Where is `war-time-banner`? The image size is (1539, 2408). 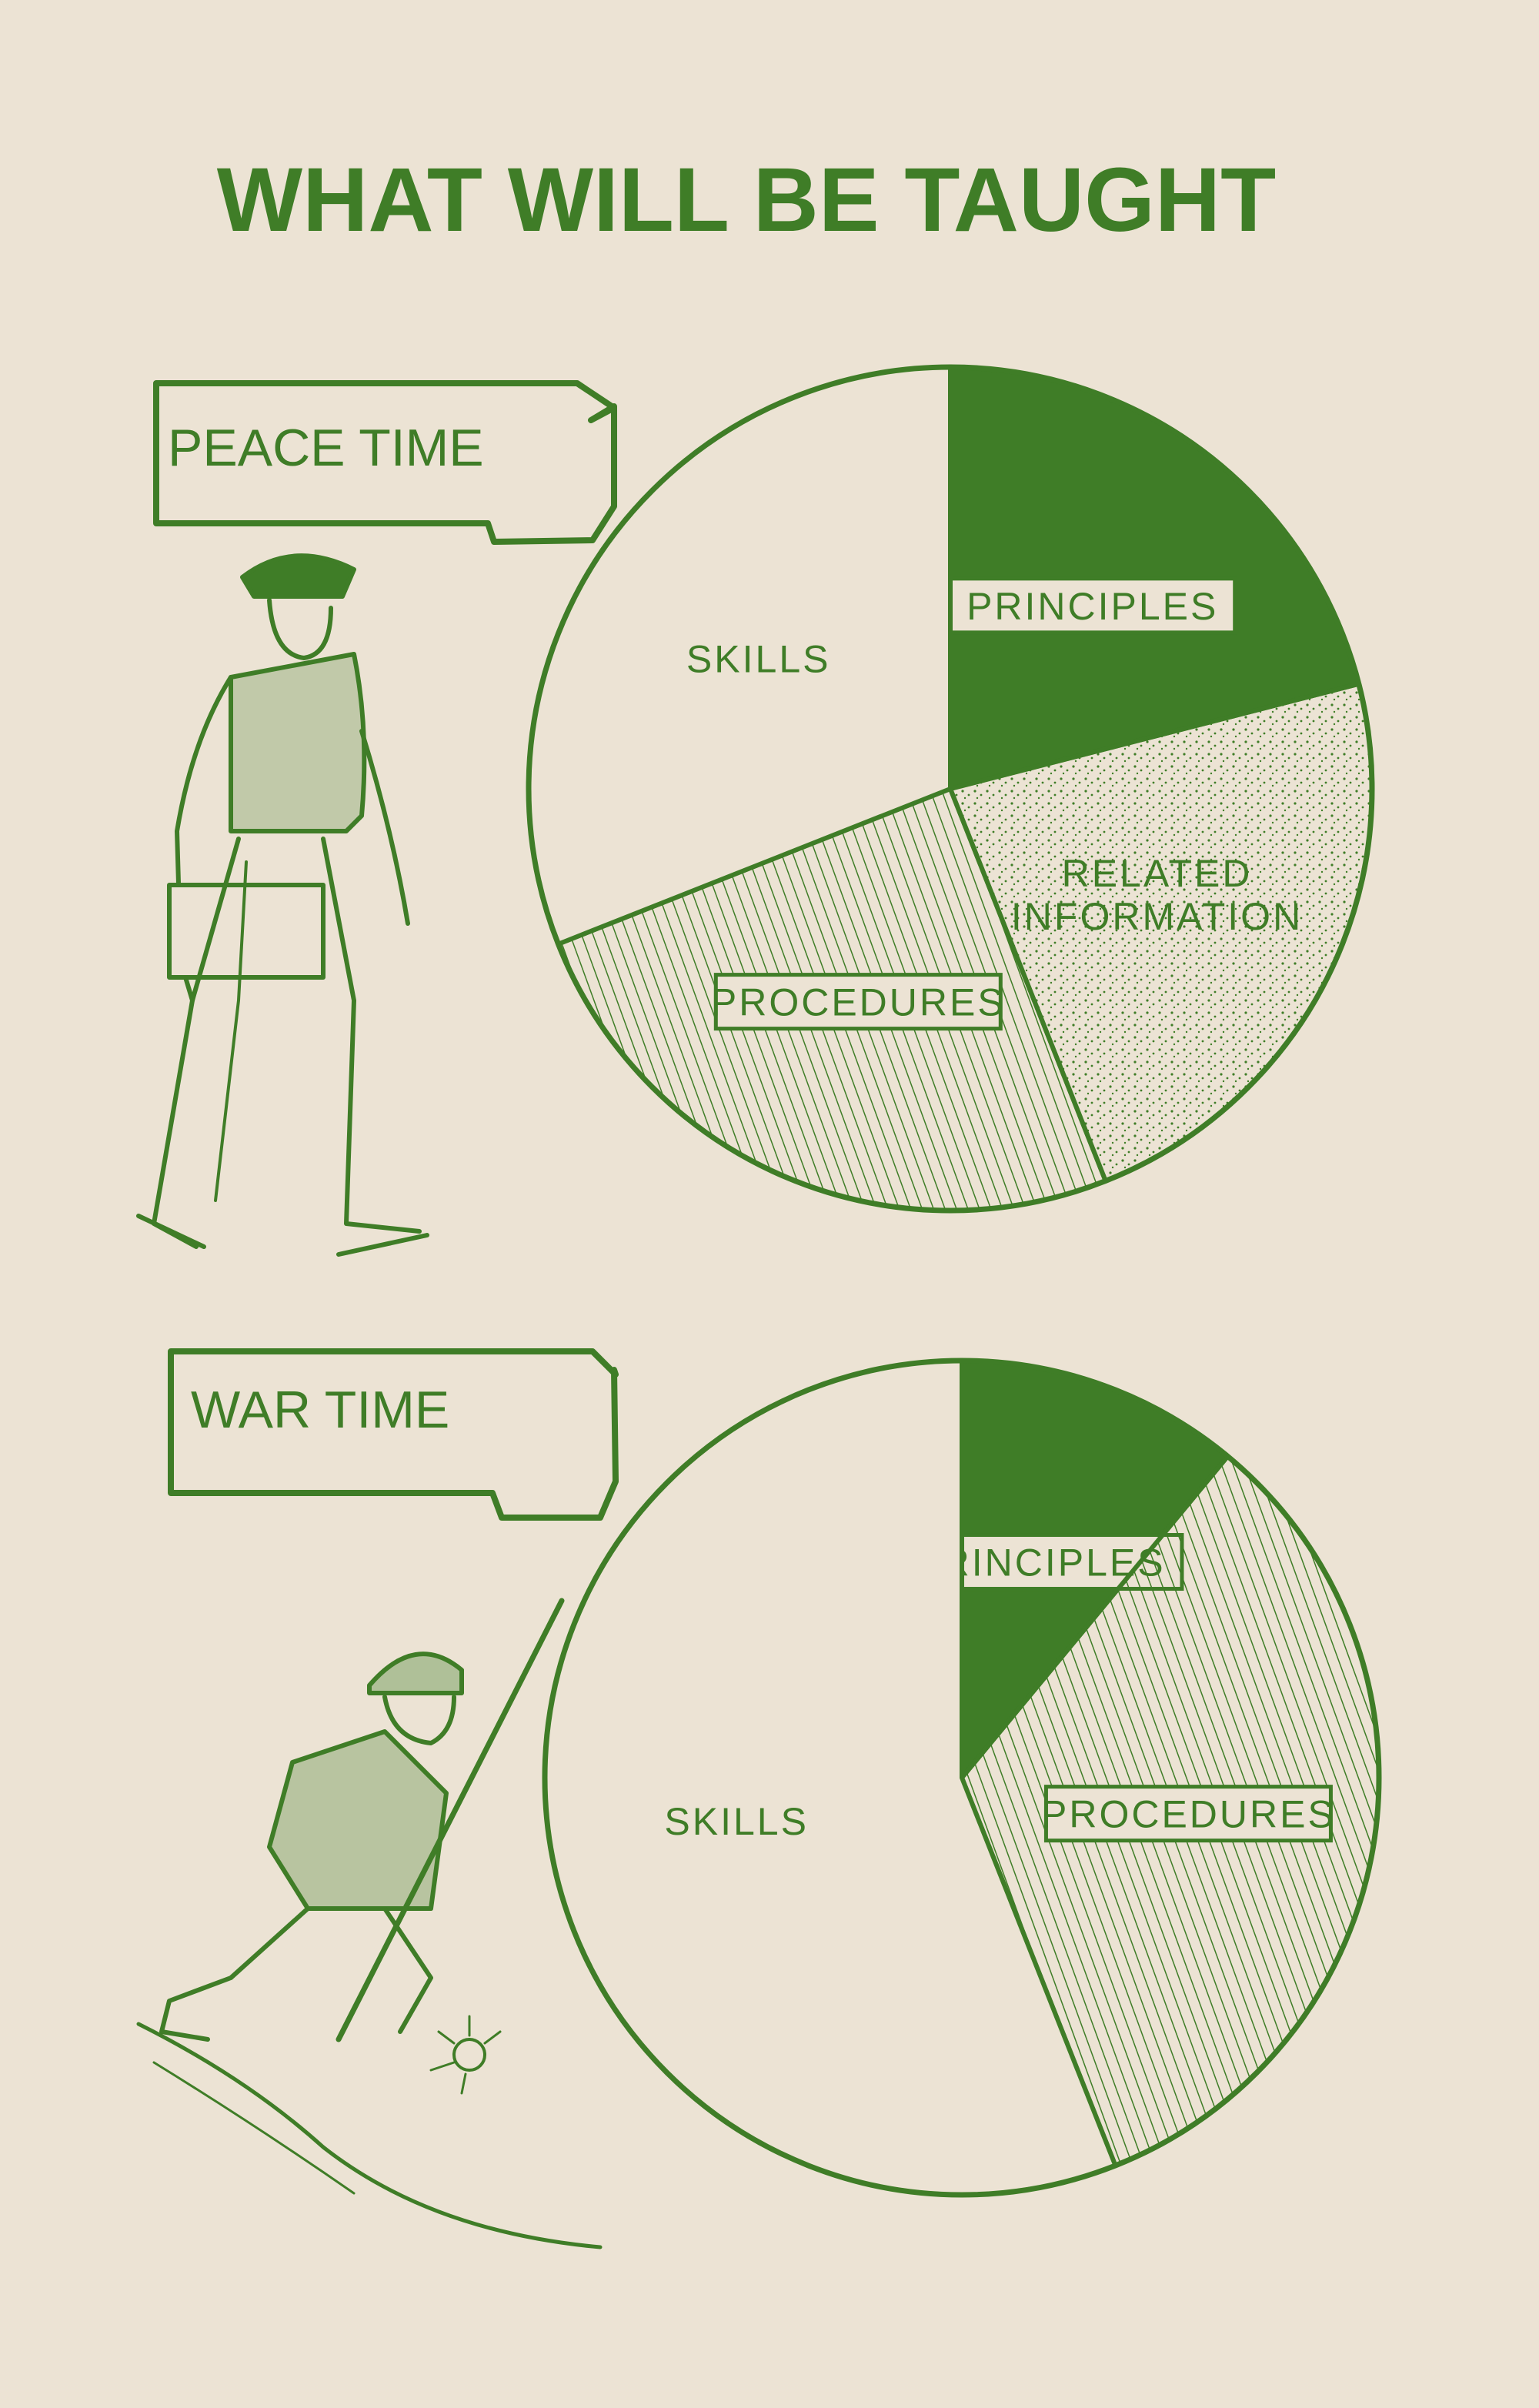
war-time-banner is located at coordinates (393, 1434).